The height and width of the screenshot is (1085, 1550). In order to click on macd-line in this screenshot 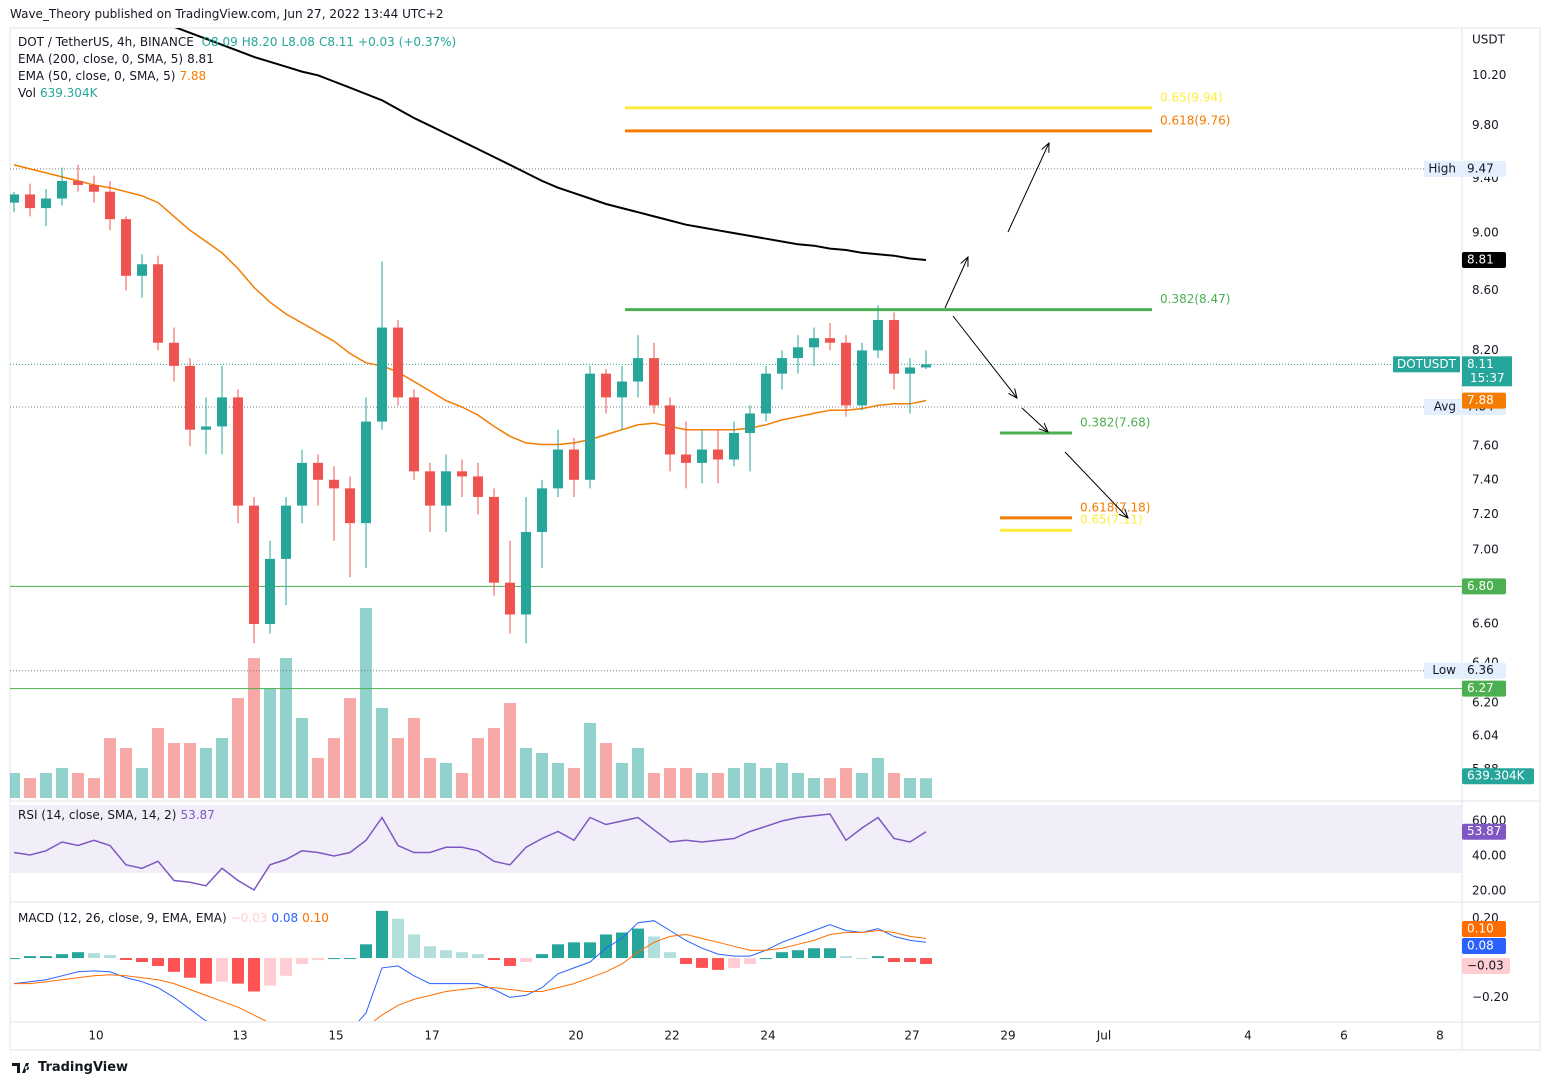, I will do `click(470, 970)`.